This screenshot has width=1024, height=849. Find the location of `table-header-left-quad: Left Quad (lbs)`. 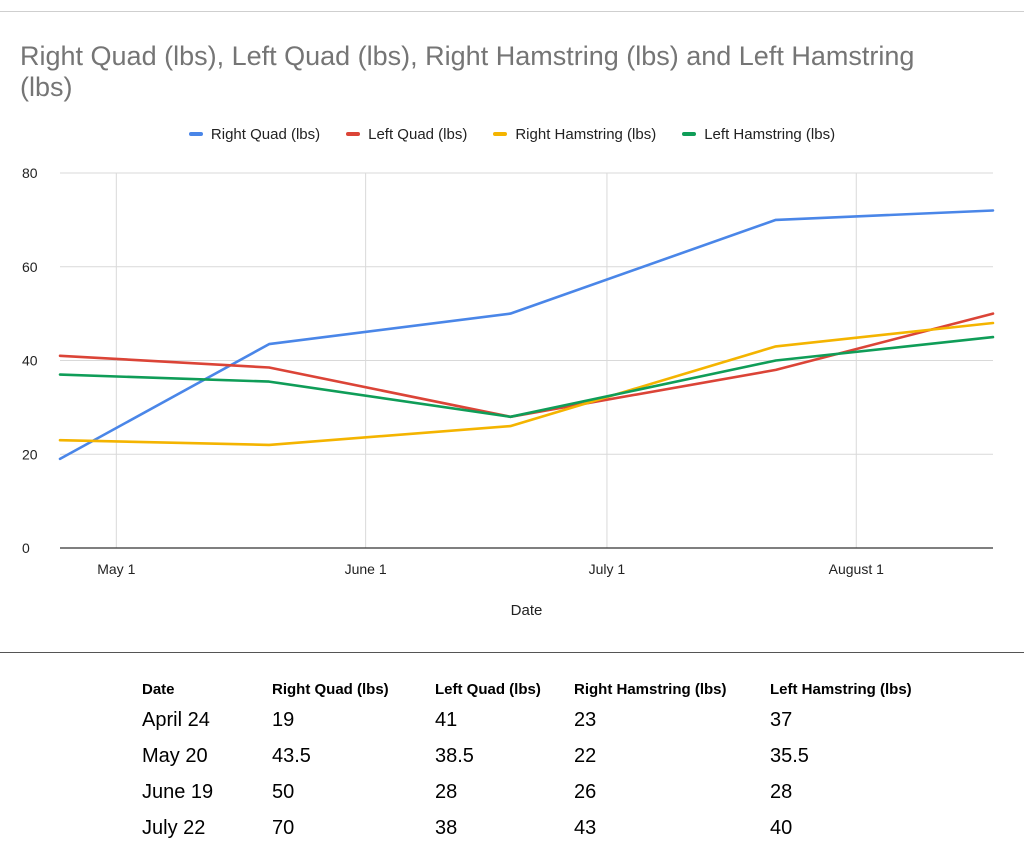

table-header-left-quad: Left Quad (lbs) is located at coordinates (488, 689).